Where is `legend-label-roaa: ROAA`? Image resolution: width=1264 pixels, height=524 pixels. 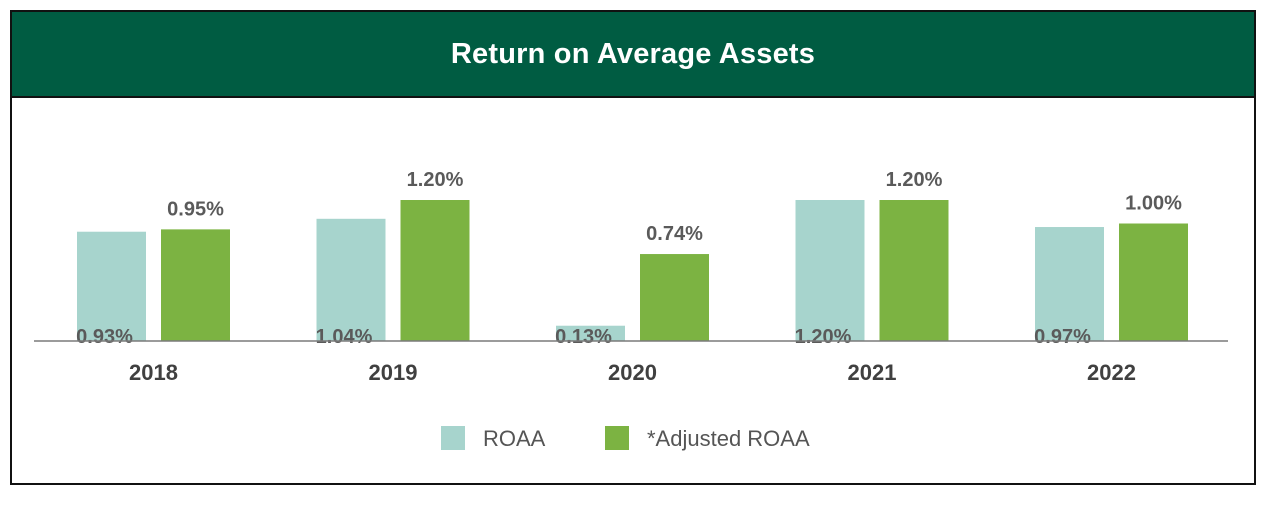 legend-label-roaa: ROAA is located at coordinates (514, 438).